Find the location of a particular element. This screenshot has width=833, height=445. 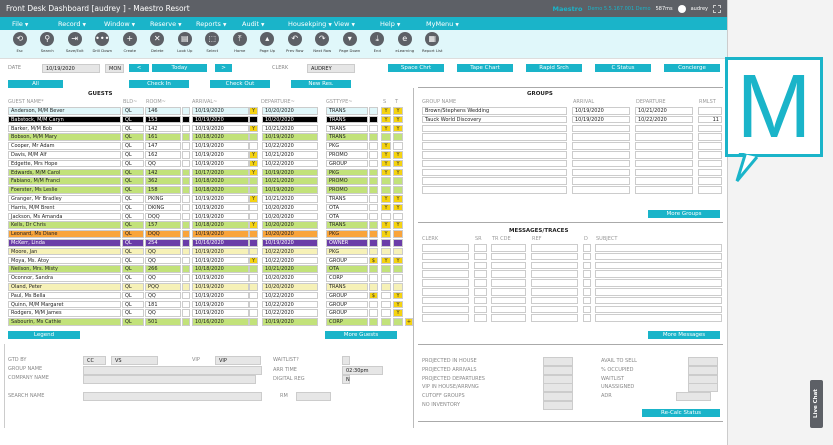

menu-window: Window ▼ is located at coordinates (127, 24).